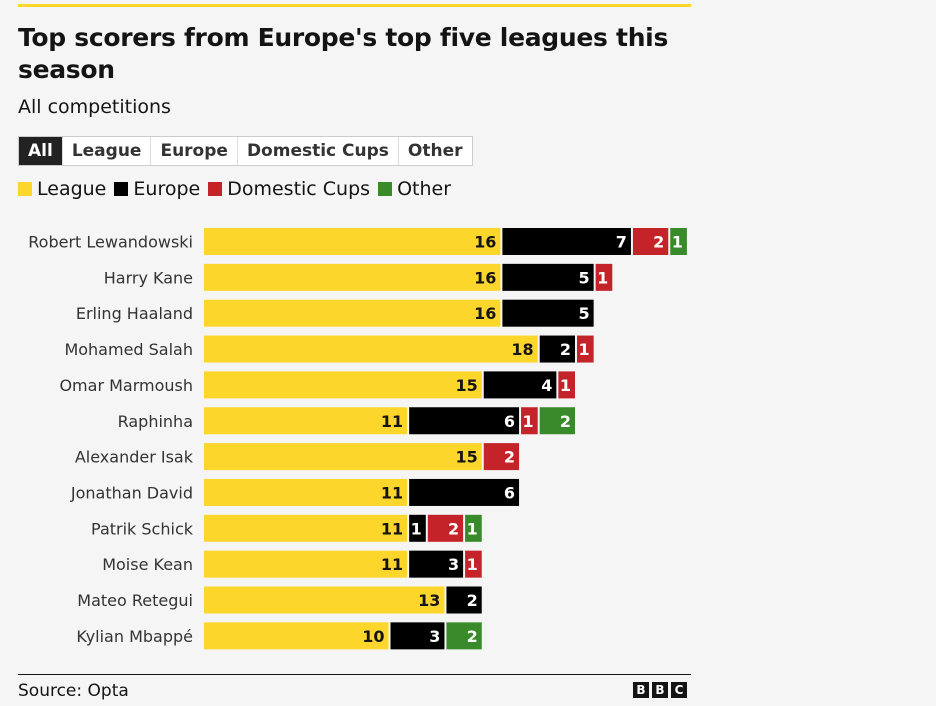  I want to click on legend-item-europe: Europe, so click(157, 189).